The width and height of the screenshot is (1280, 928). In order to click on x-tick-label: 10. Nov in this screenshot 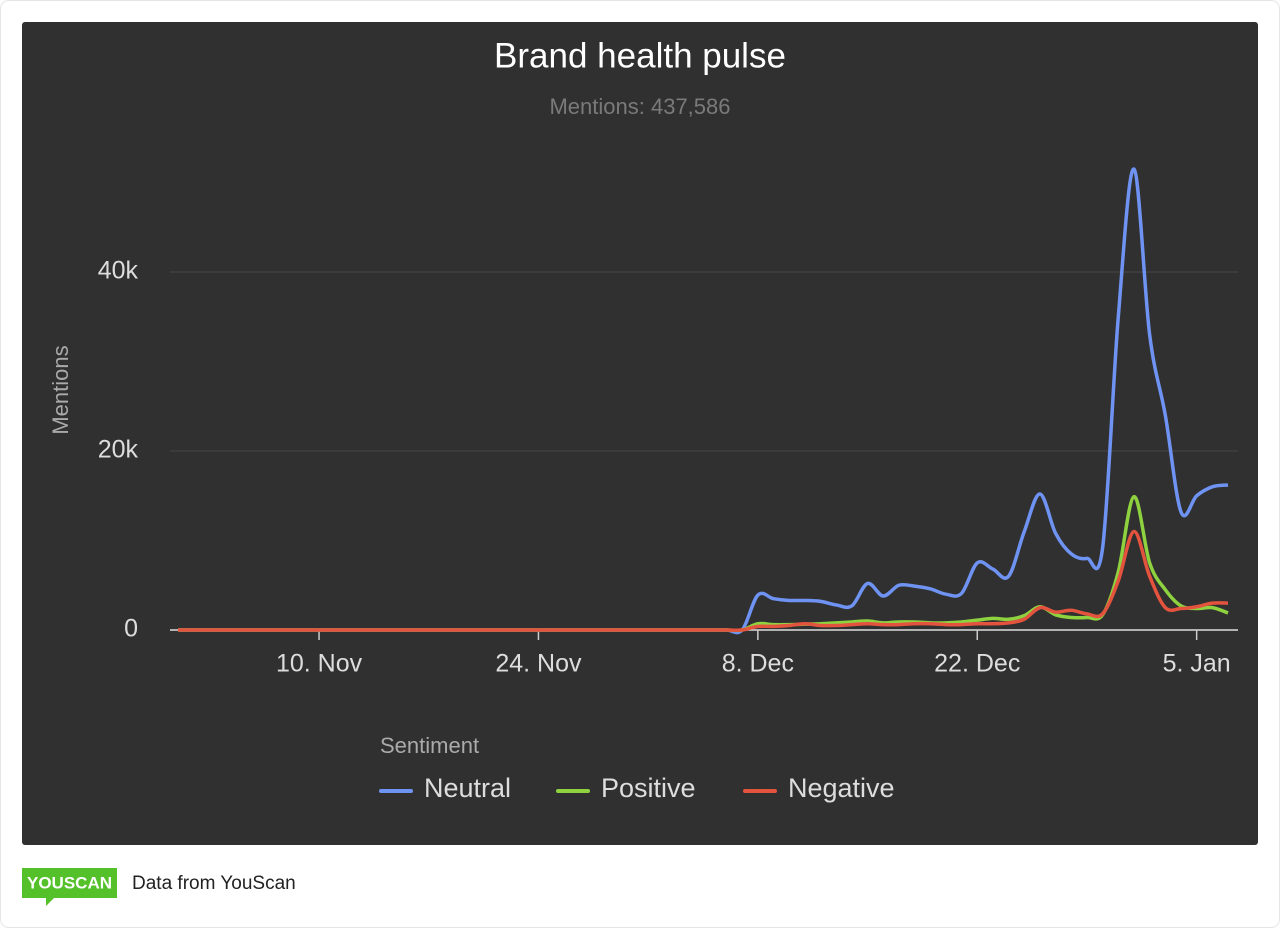, I will do `click(319, 664)`.